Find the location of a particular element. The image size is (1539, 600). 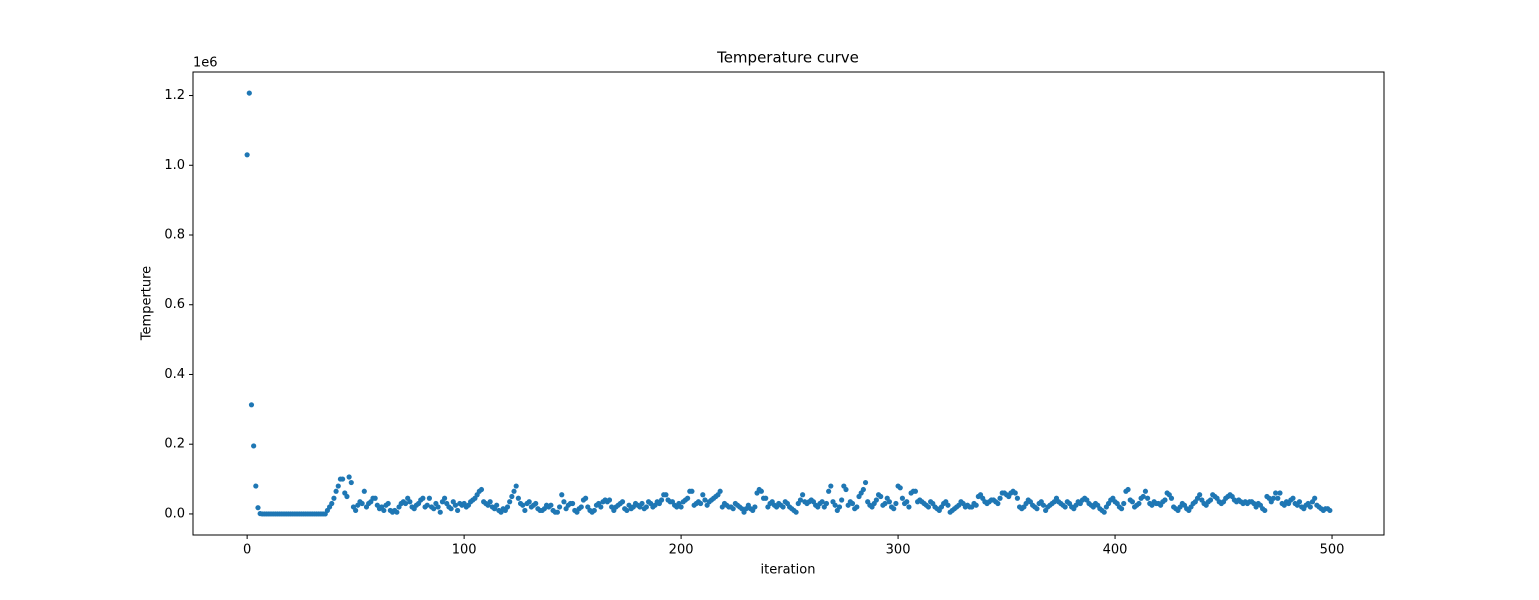

x-tick-label: 400 is located at coordinates (1115, 550).